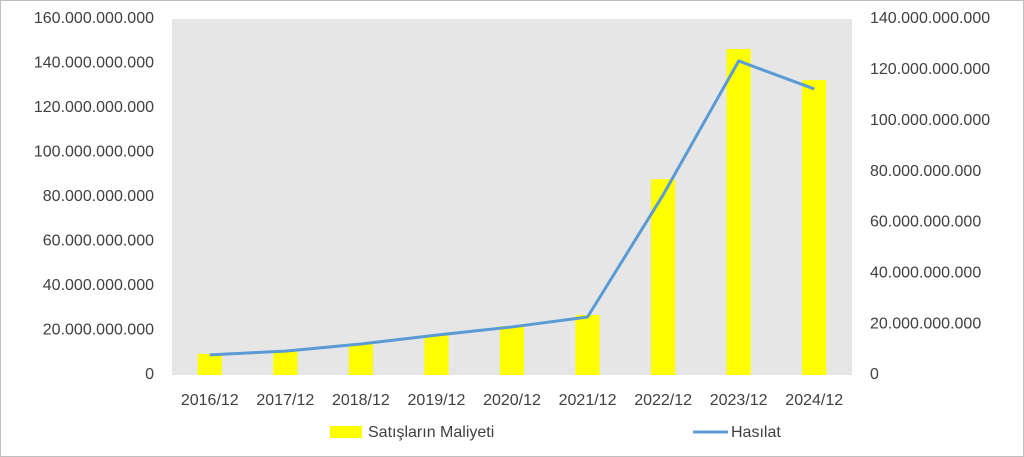 This screenshot has width=1024, height=457. Describe the element at coordinates (431, 432) in the screenshot. I see `legend-label: Satışların Maliyeti` at that location.